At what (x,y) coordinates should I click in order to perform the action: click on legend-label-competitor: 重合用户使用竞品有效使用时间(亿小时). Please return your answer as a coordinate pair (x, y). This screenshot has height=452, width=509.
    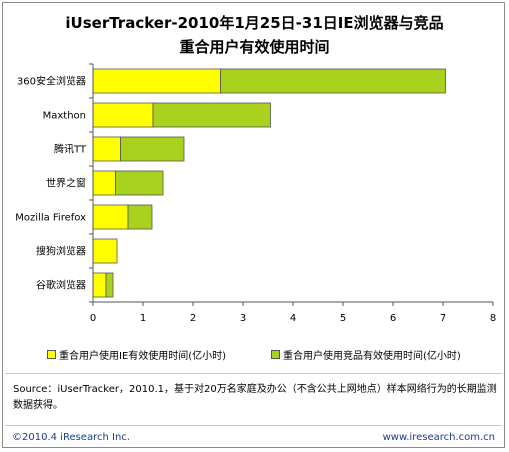
    Looking at the image, I should click on (372, 356).